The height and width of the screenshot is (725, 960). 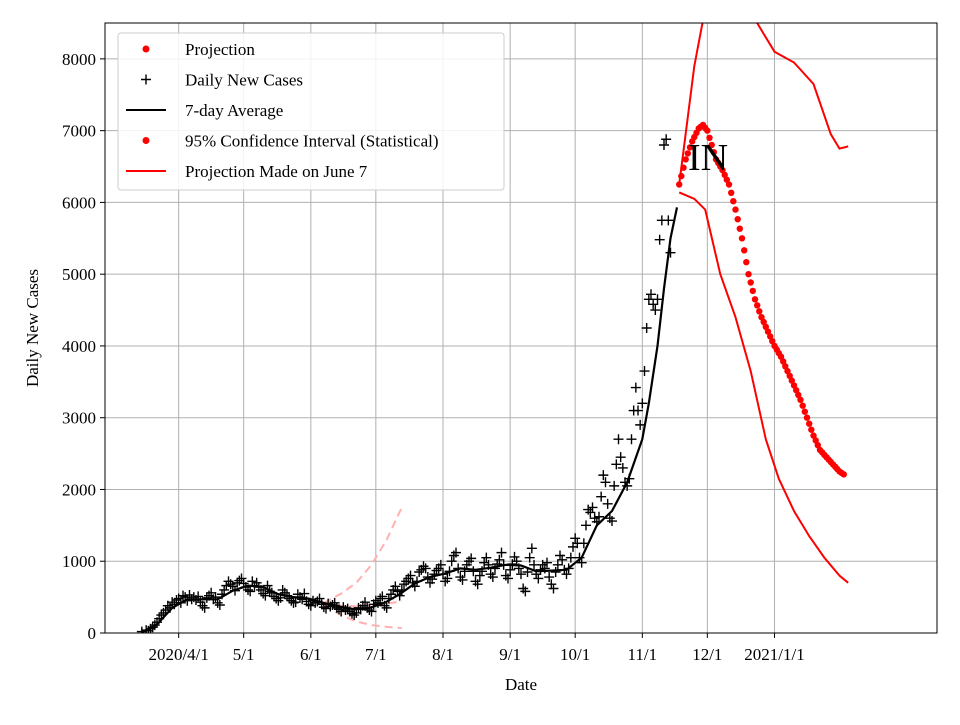 What do you see at coordinates (178, 654) in the screenshot?
I see `x-tick-label: 2020/4/1` at bounding box center [178, 654].